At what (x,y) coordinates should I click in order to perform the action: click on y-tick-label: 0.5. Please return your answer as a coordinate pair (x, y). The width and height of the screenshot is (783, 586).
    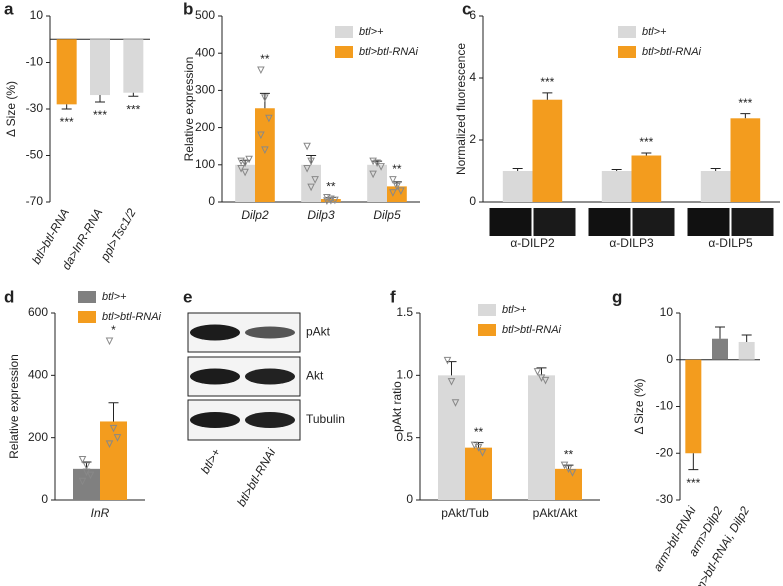
    Looking at the image, I should click on (404, 437).